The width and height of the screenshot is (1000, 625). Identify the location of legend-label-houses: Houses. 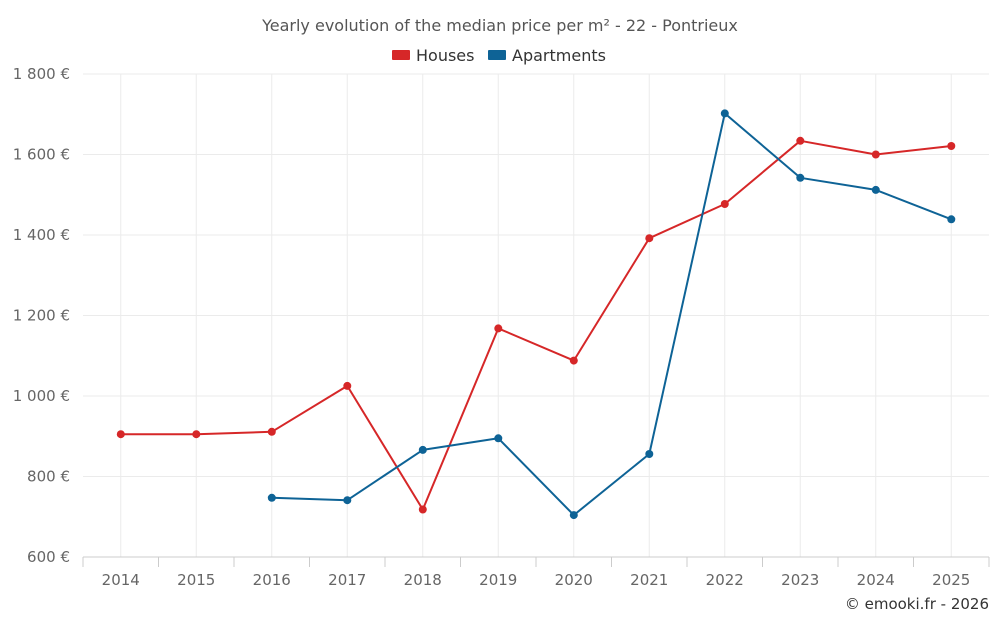
(445, 55).